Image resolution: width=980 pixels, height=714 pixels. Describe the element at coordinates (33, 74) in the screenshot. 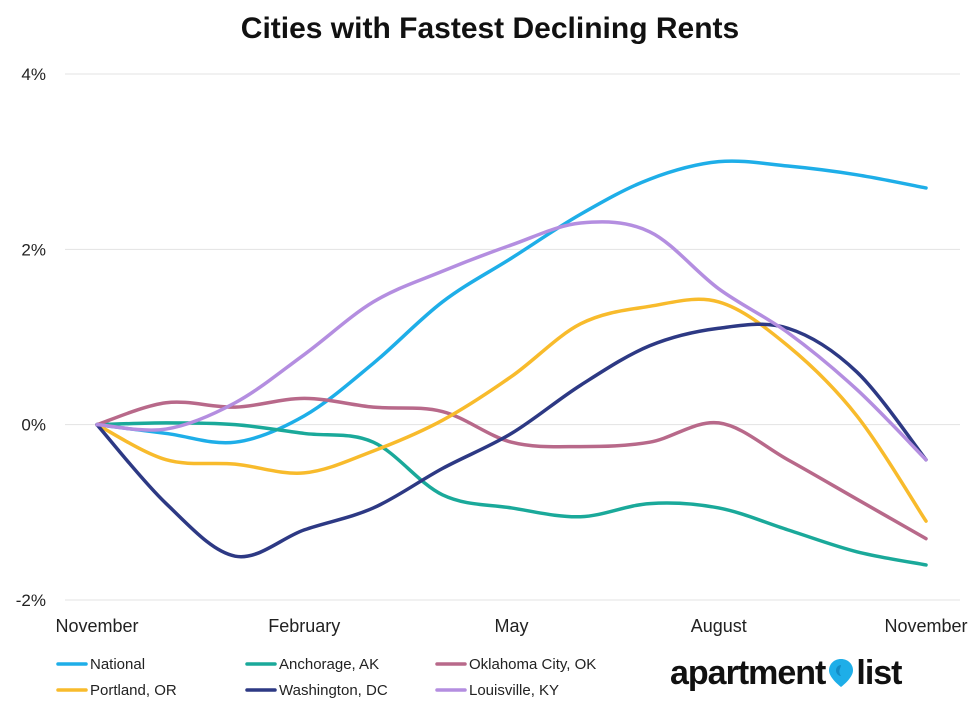

I see `y-tick-label: 4%` at that location.